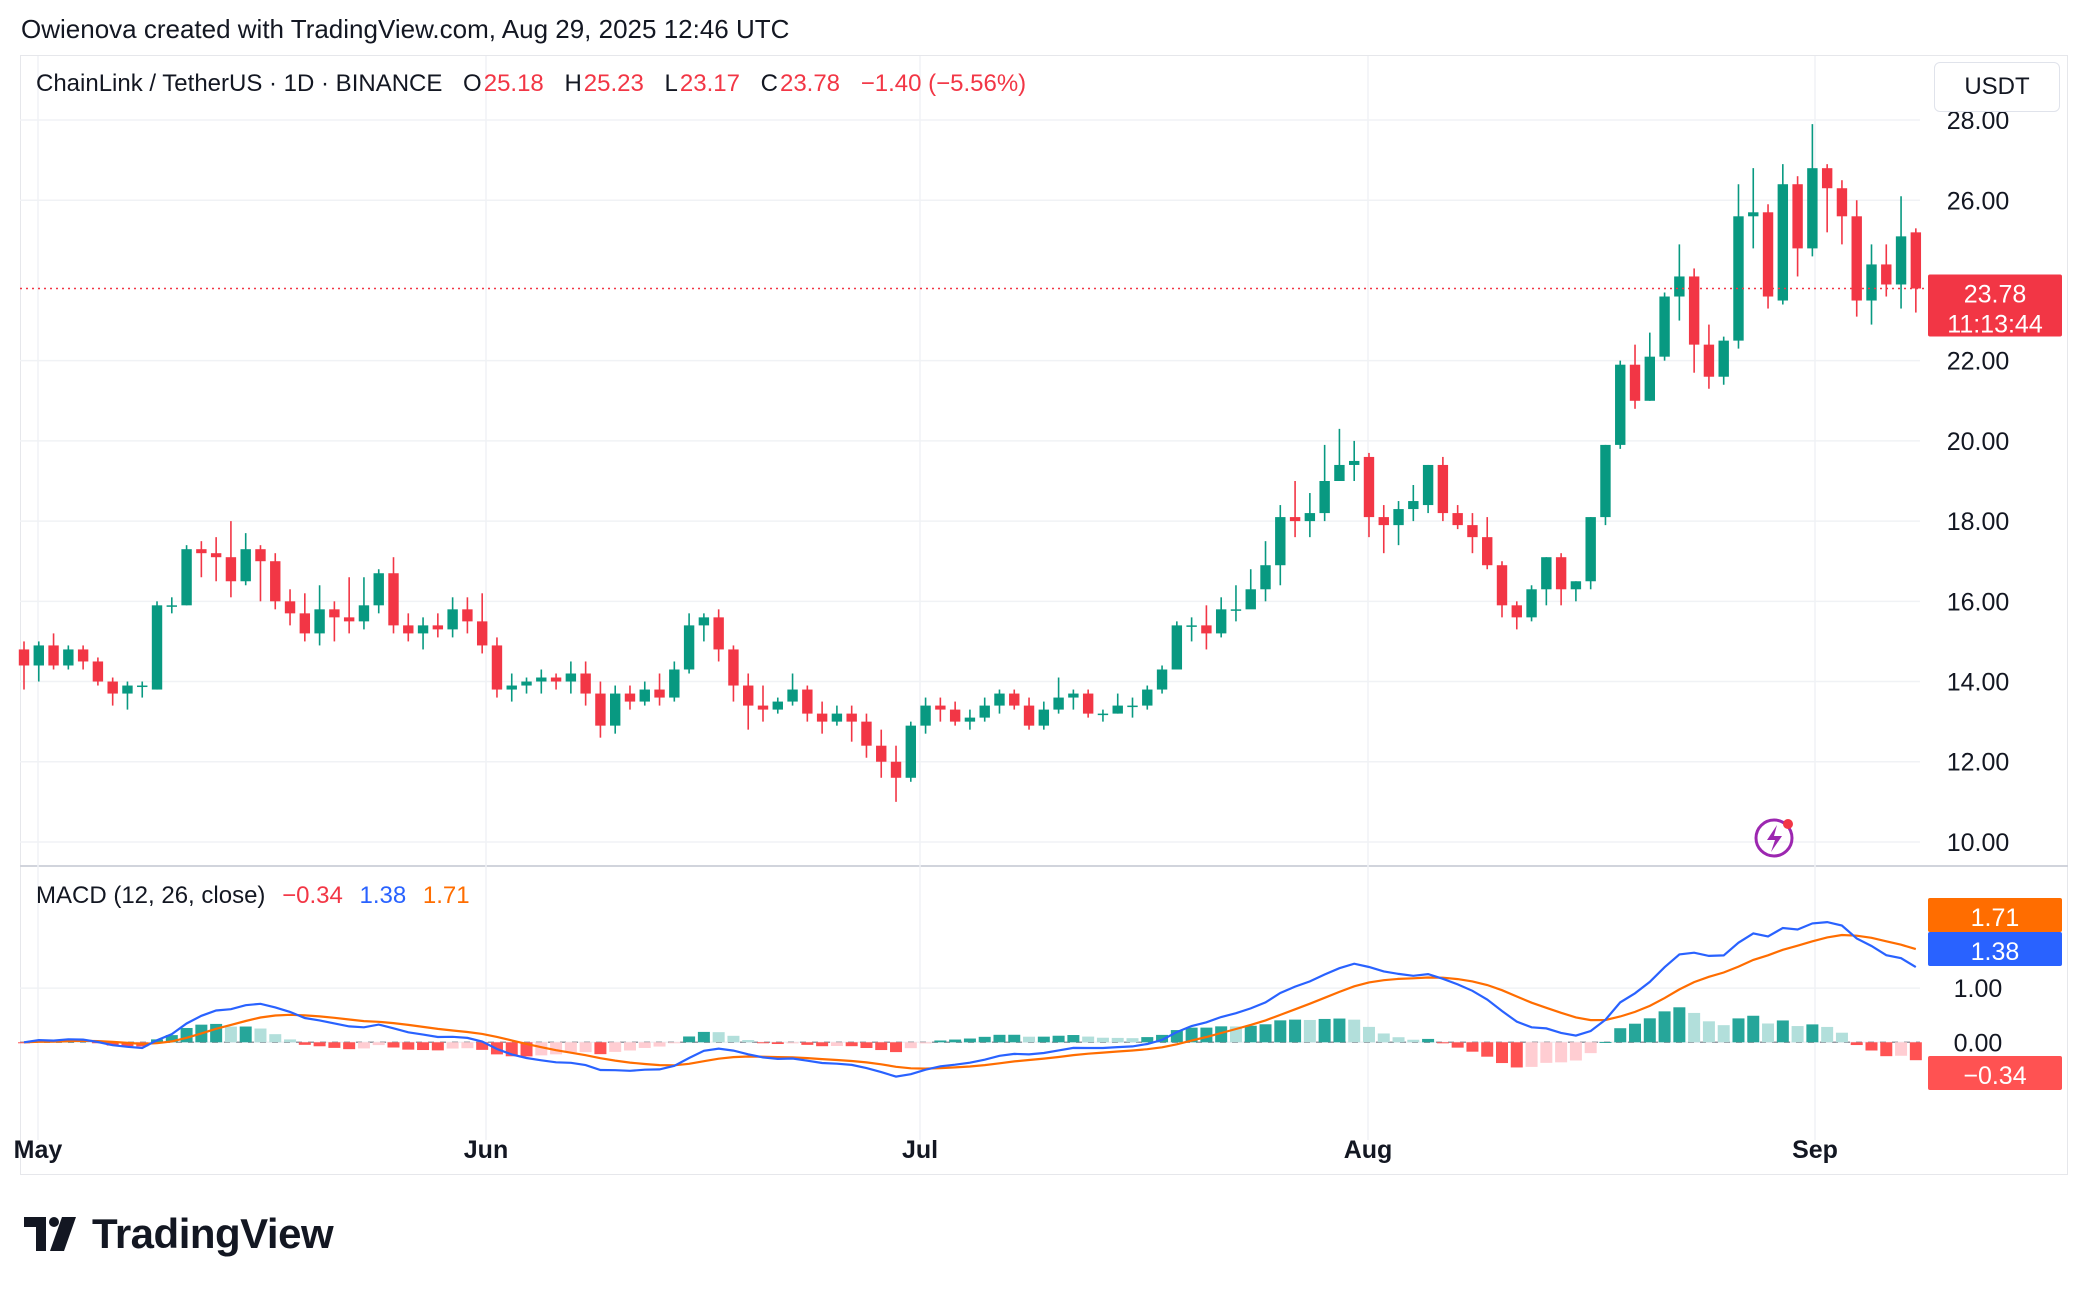 The image size is (2084, 1292). Describe the element at coordinates (1978, 989) in the screenshot. I see `macd-y-tick-label: 1.00` at that location.